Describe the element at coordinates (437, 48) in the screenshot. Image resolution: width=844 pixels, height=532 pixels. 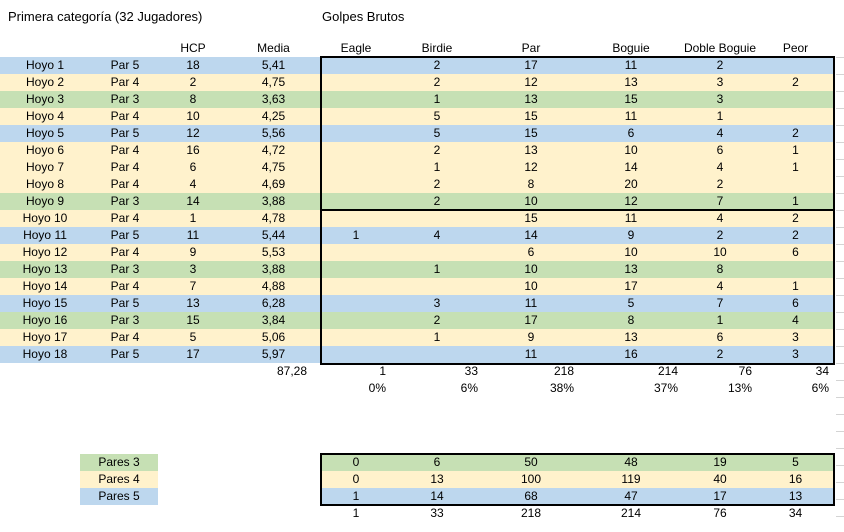
I see `header-birdie: Birdie` at that location.